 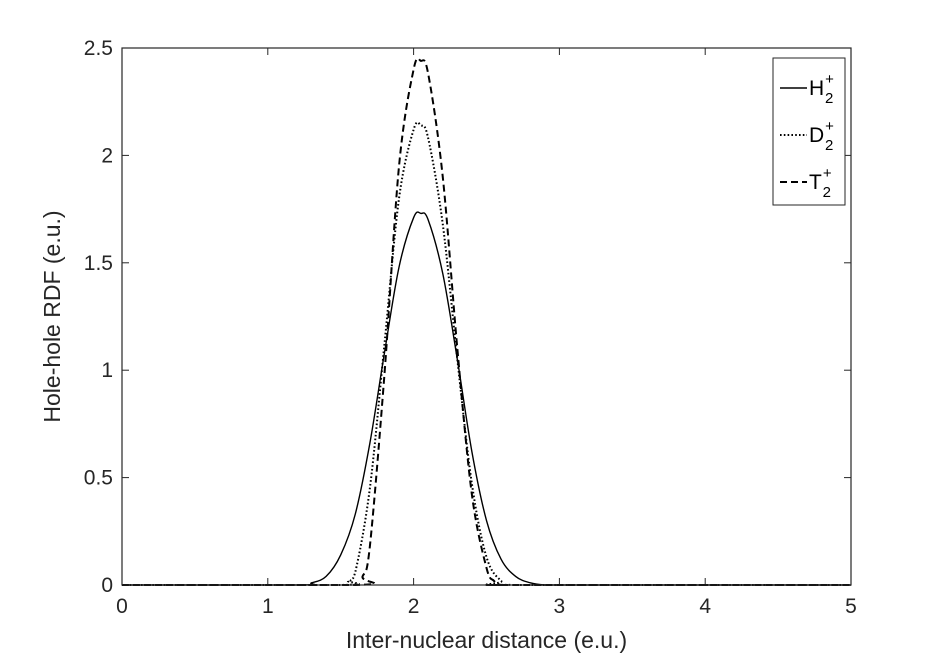 What do you see at coordinates (816, 135) in the screenshot?
I see `legend-label-main: D` at bounding box center [816, 135].